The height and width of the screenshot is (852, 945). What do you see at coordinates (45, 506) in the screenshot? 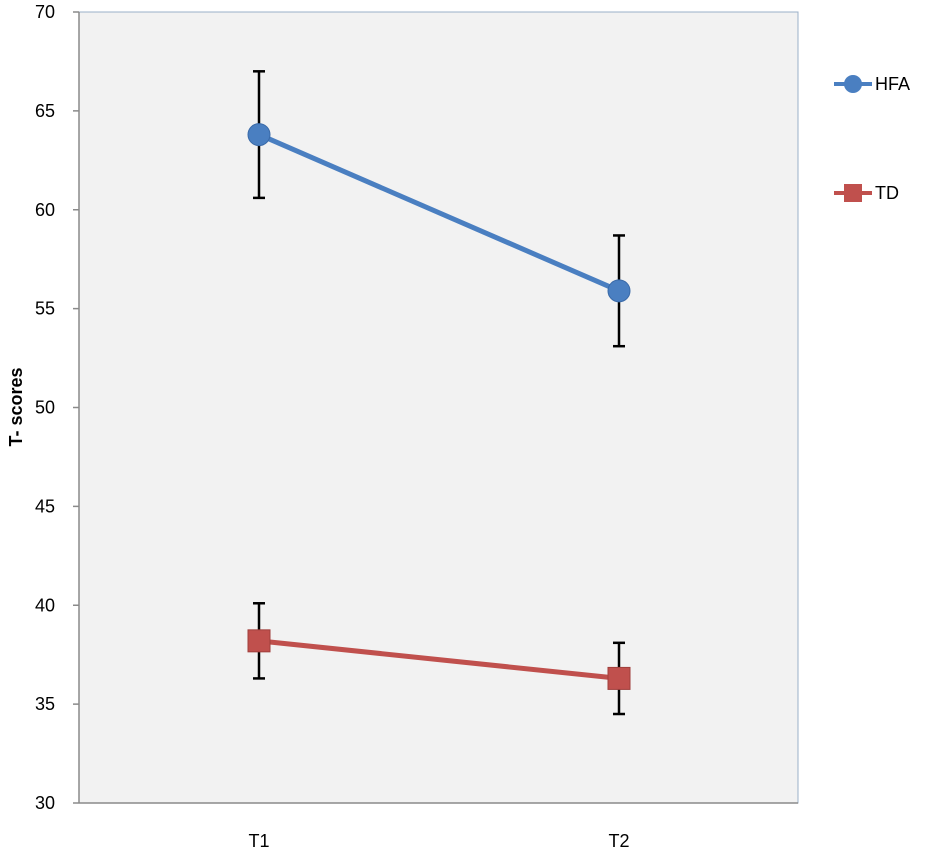
I see `y-tick-label: 45` at bounding box center [45, 506].